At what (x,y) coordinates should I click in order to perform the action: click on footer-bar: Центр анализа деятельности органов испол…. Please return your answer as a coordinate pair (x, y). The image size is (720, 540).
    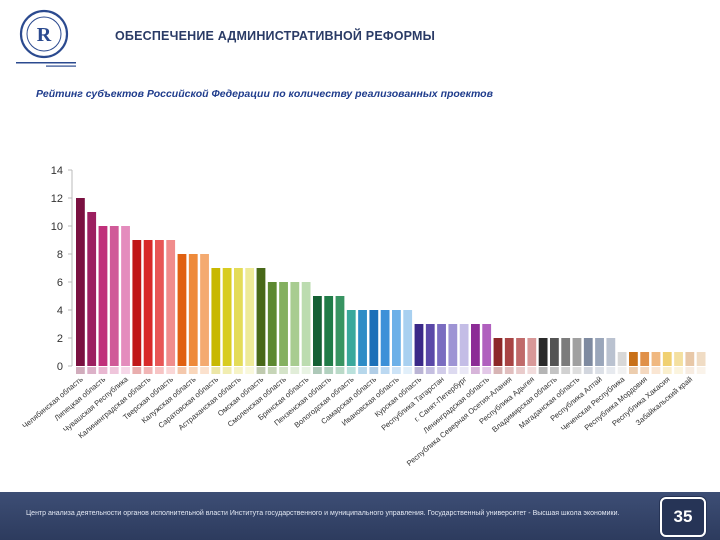
    Looking at the image, I should click on (360, 516).